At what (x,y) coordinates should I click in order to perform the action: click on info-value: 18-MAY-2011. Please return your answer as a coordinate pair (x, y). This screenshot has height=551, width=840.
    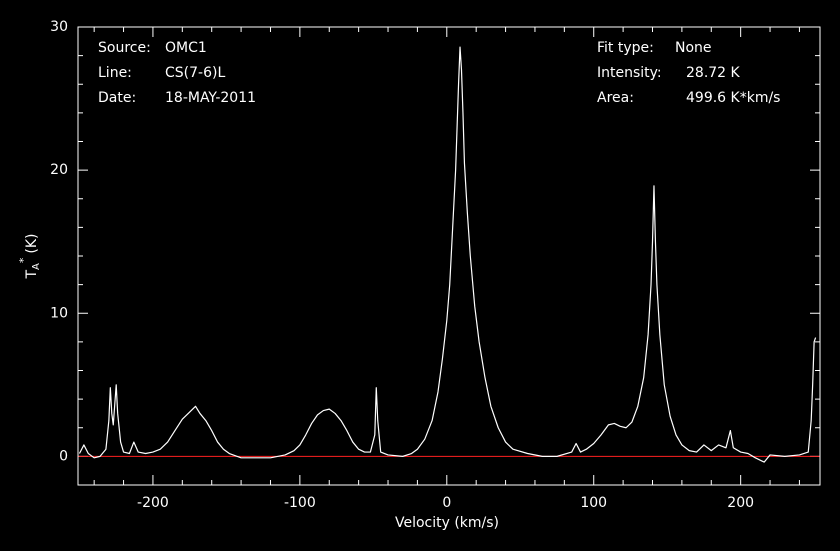
    Looking at the image, I should click on (210, 98).